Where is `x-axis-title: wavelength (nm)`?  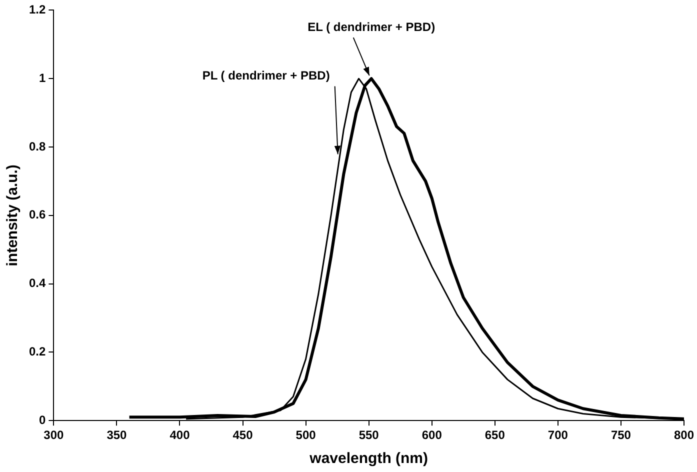
x-axis-title: wavelength (nm) is located at coordinates (368, 459).